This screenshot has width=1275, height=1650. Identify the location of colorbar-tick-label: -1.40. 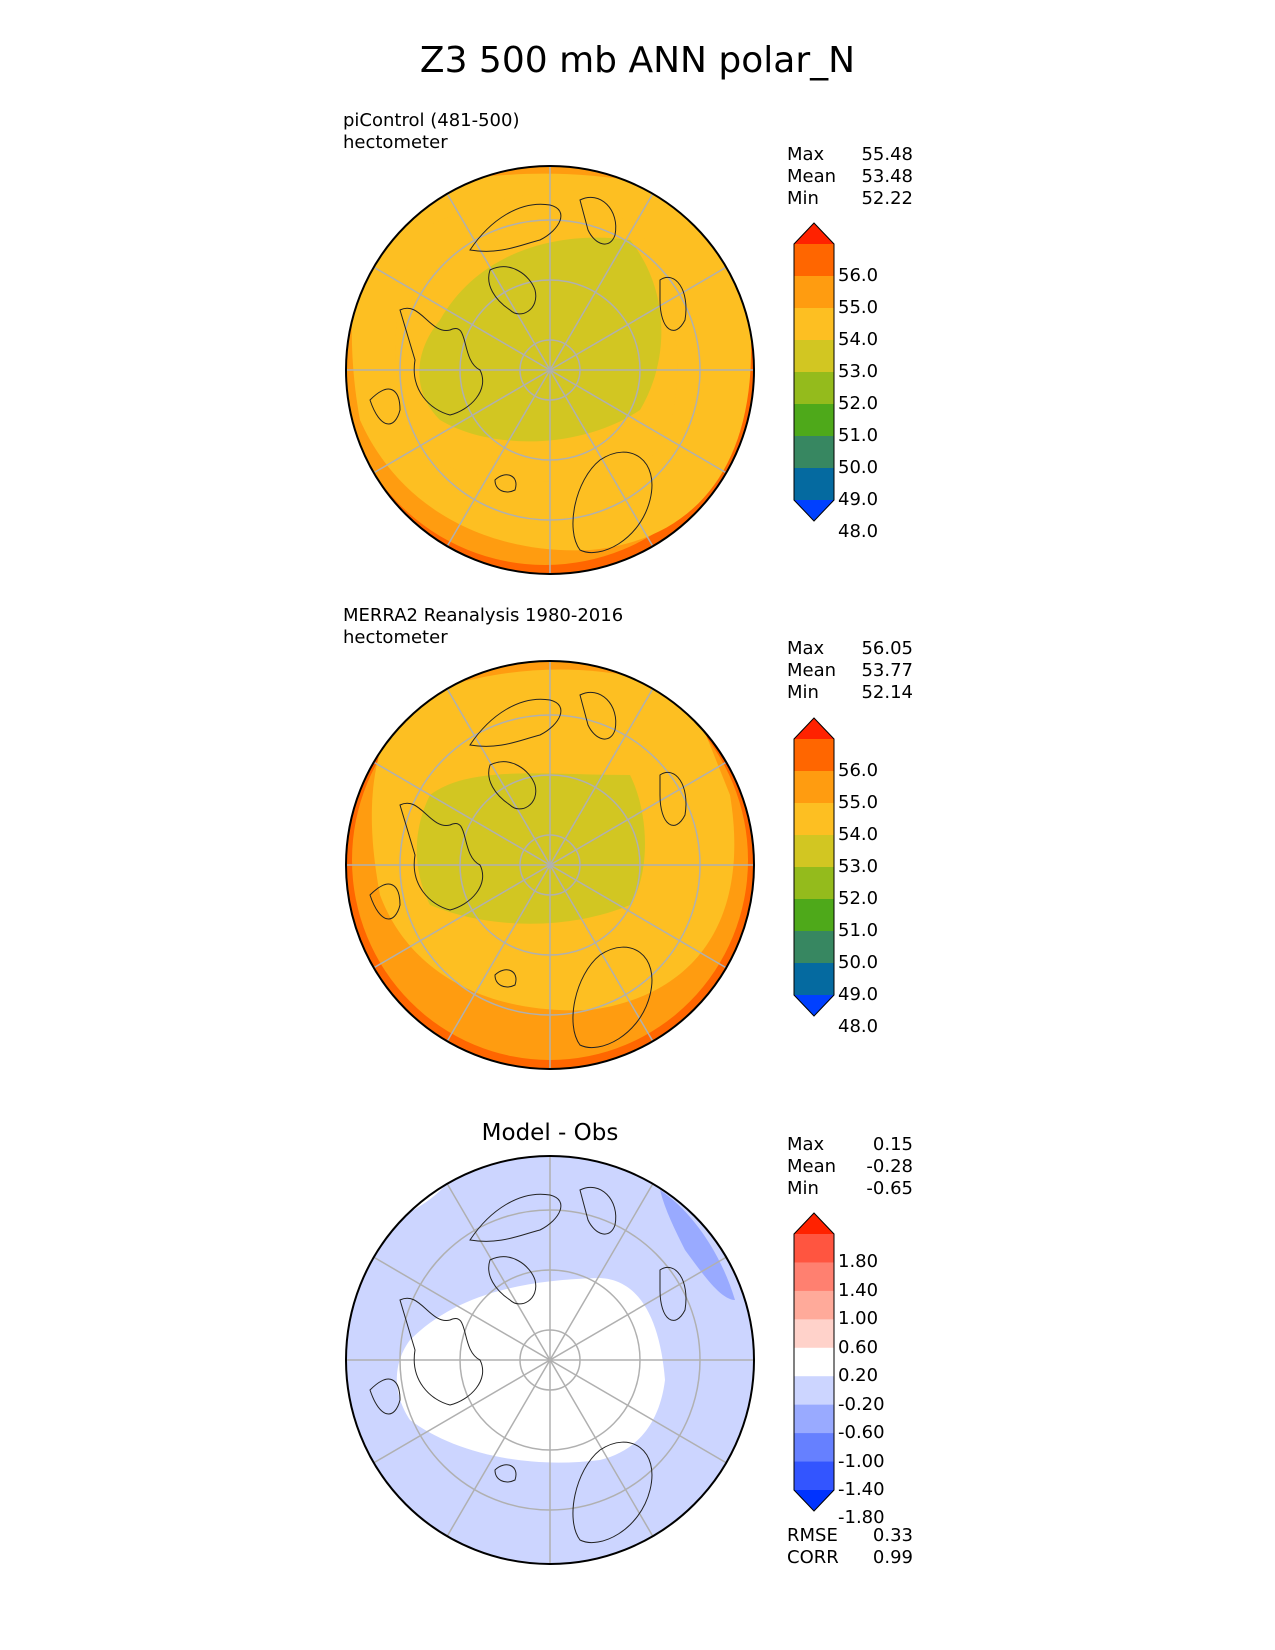
(861, 1489).